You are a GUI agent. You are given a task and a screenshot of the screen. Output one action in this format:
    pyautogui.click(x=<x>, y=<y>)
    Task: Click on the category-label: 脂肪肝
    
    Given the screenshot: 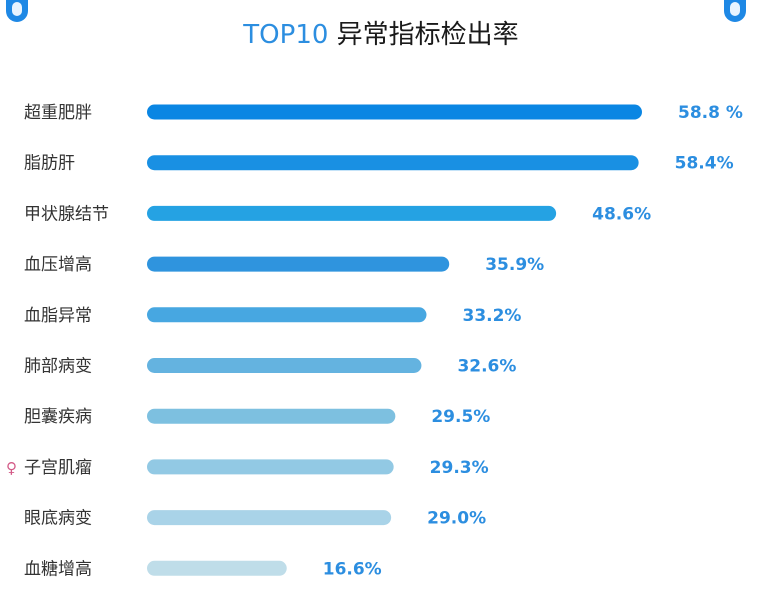 What is the action you would take?
    pyautogui.click(x=49, y=164)
    